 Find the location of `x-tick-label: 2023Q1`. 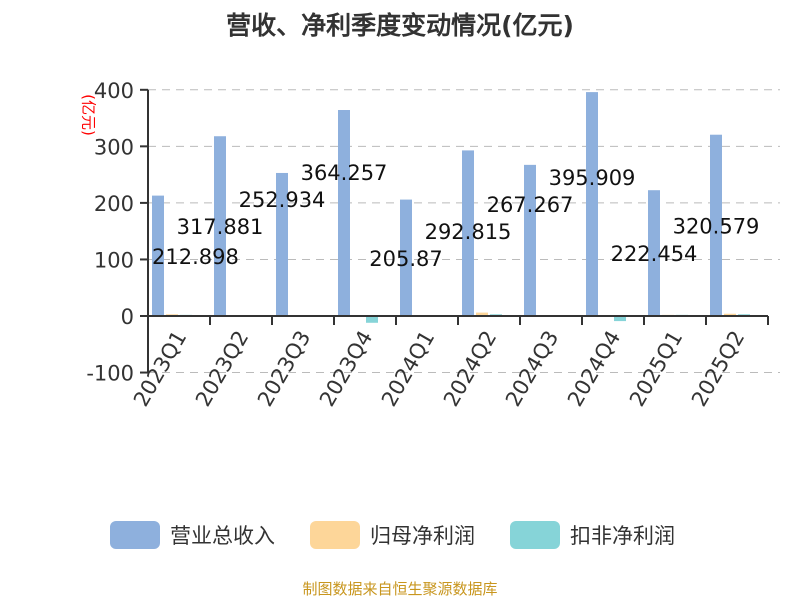

x-tick-label: 2023Q1 is located at coordinates (160, 369).